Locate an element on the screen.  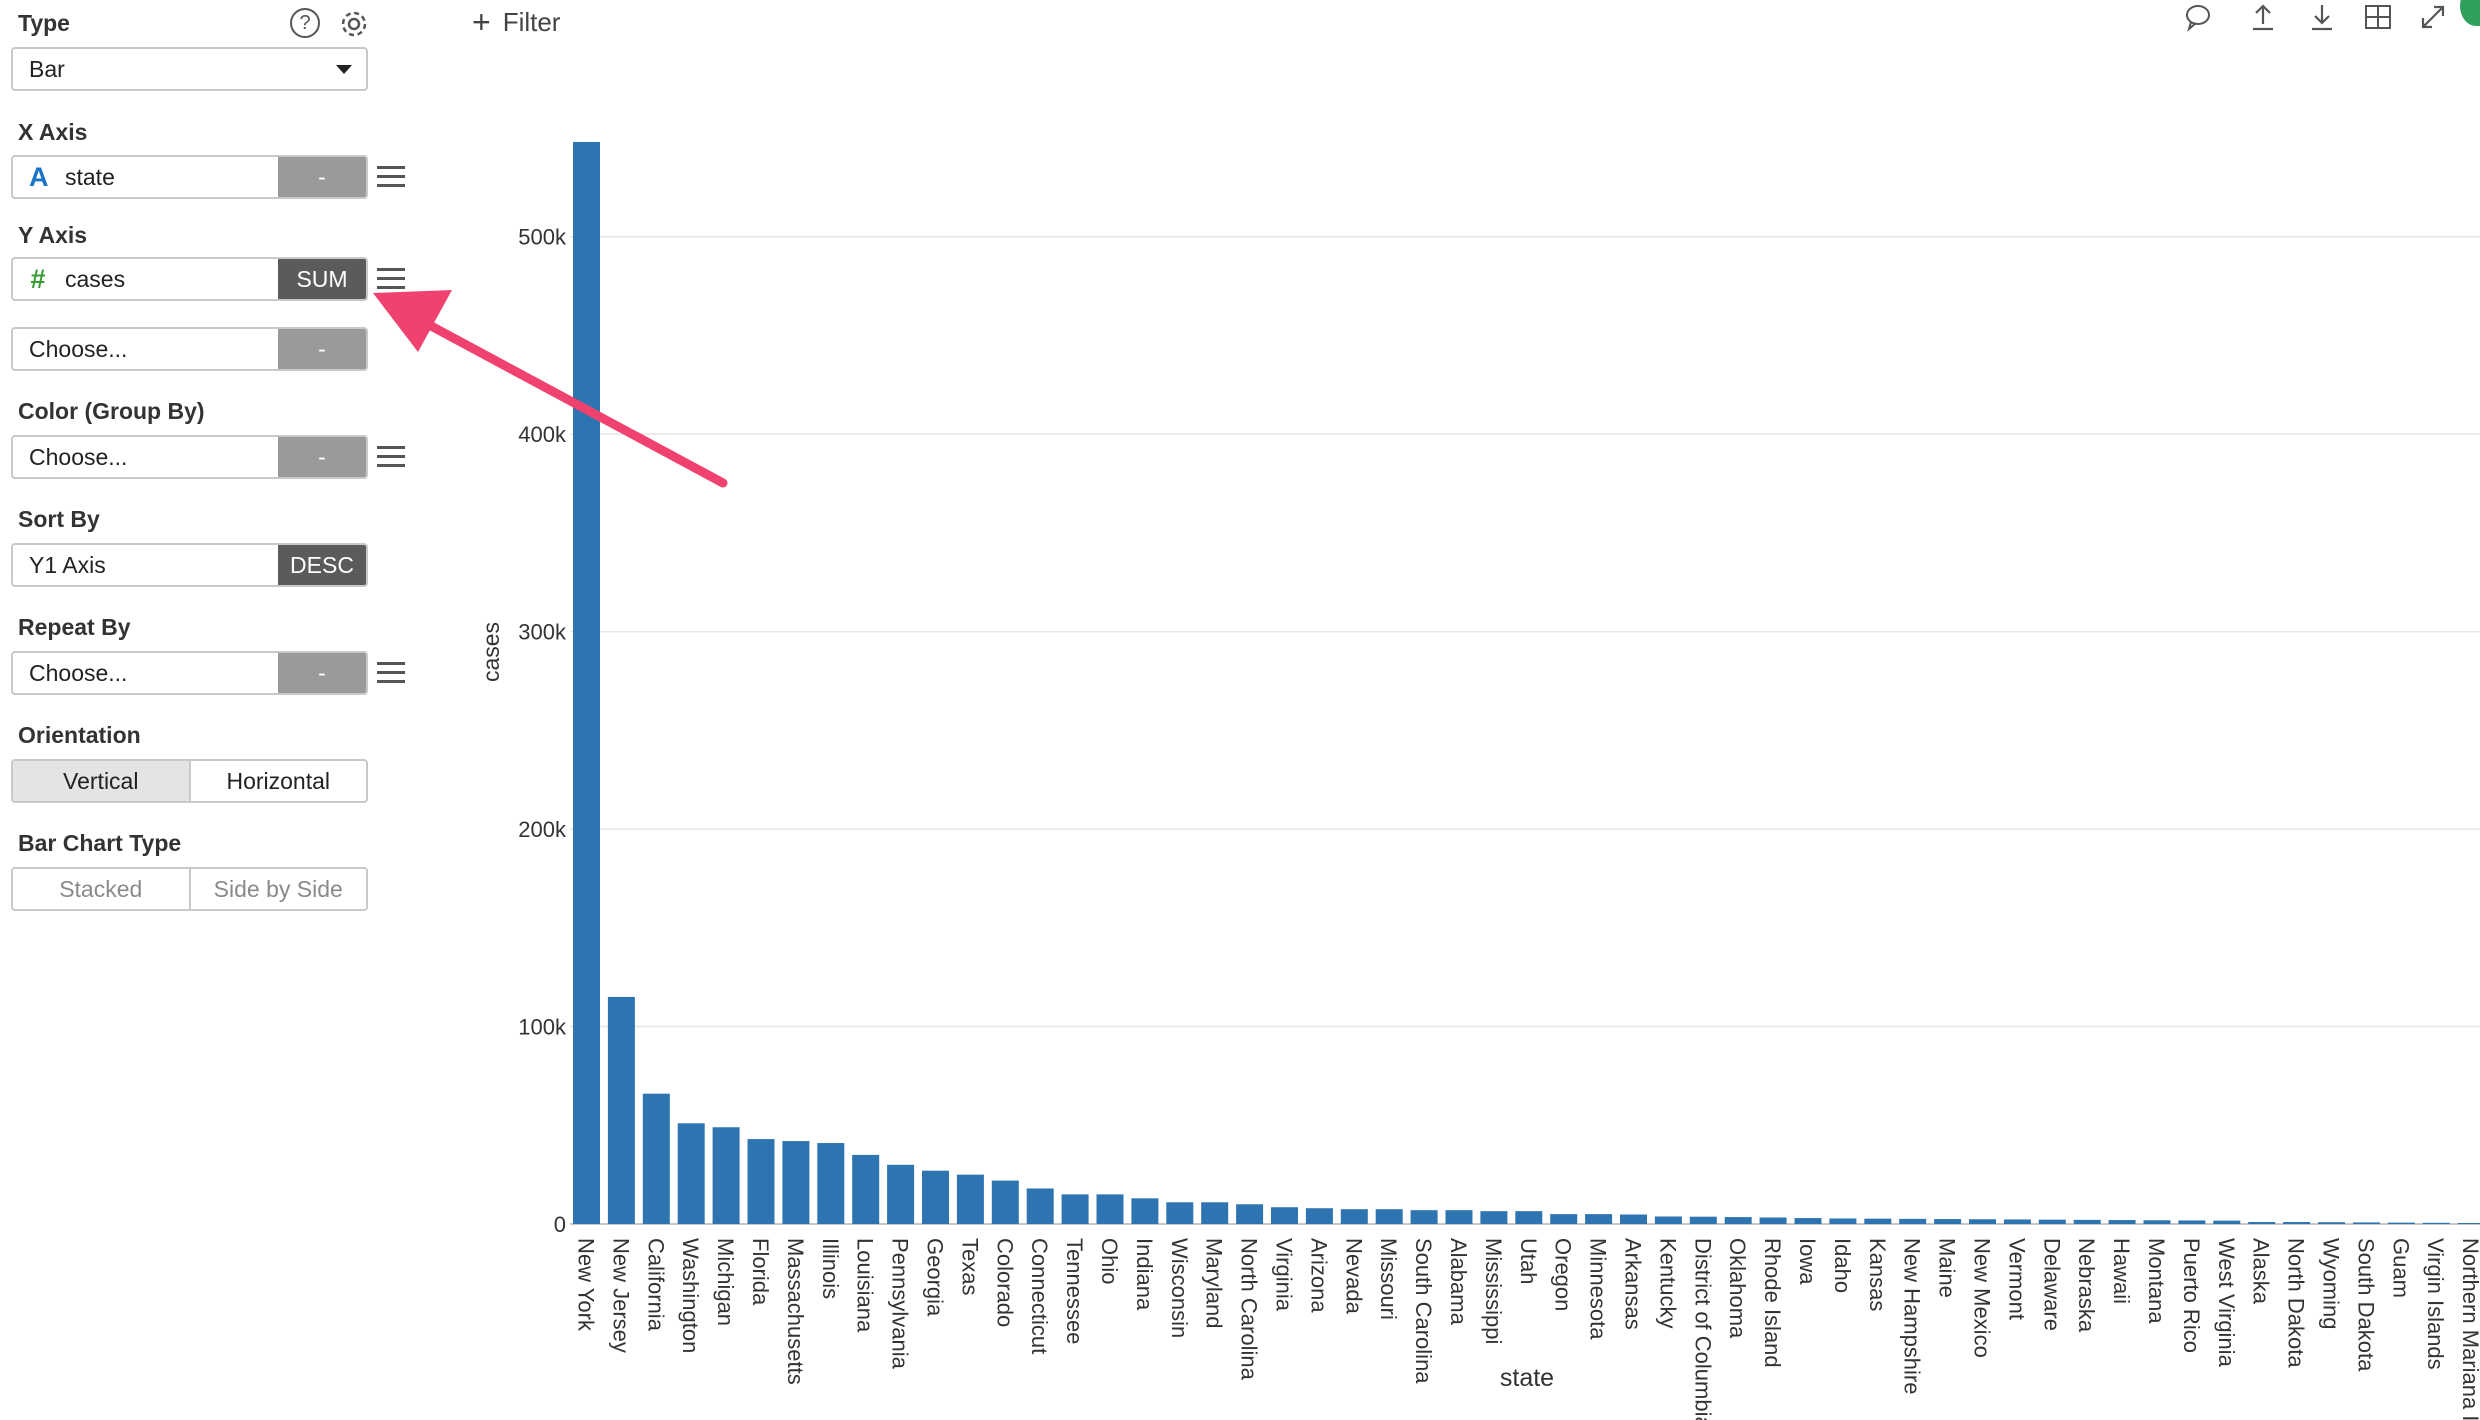
comment-icon is located at coordinates (2198, 17).